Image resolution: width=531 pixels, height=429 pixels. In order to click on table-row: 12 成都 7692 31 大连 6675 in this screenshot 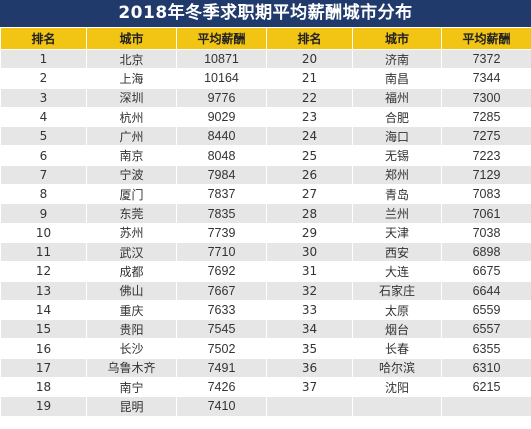, I will do `click(265, 271)`.